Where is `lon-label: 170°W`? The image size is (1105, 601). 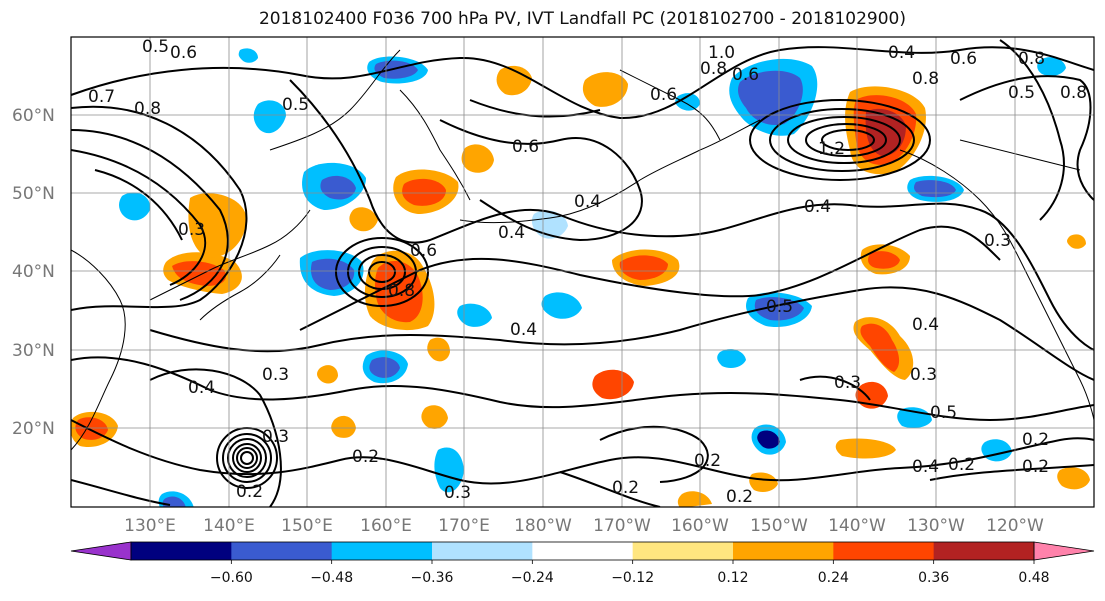
lon-label: 170°W is located at coordinates (622, 526).